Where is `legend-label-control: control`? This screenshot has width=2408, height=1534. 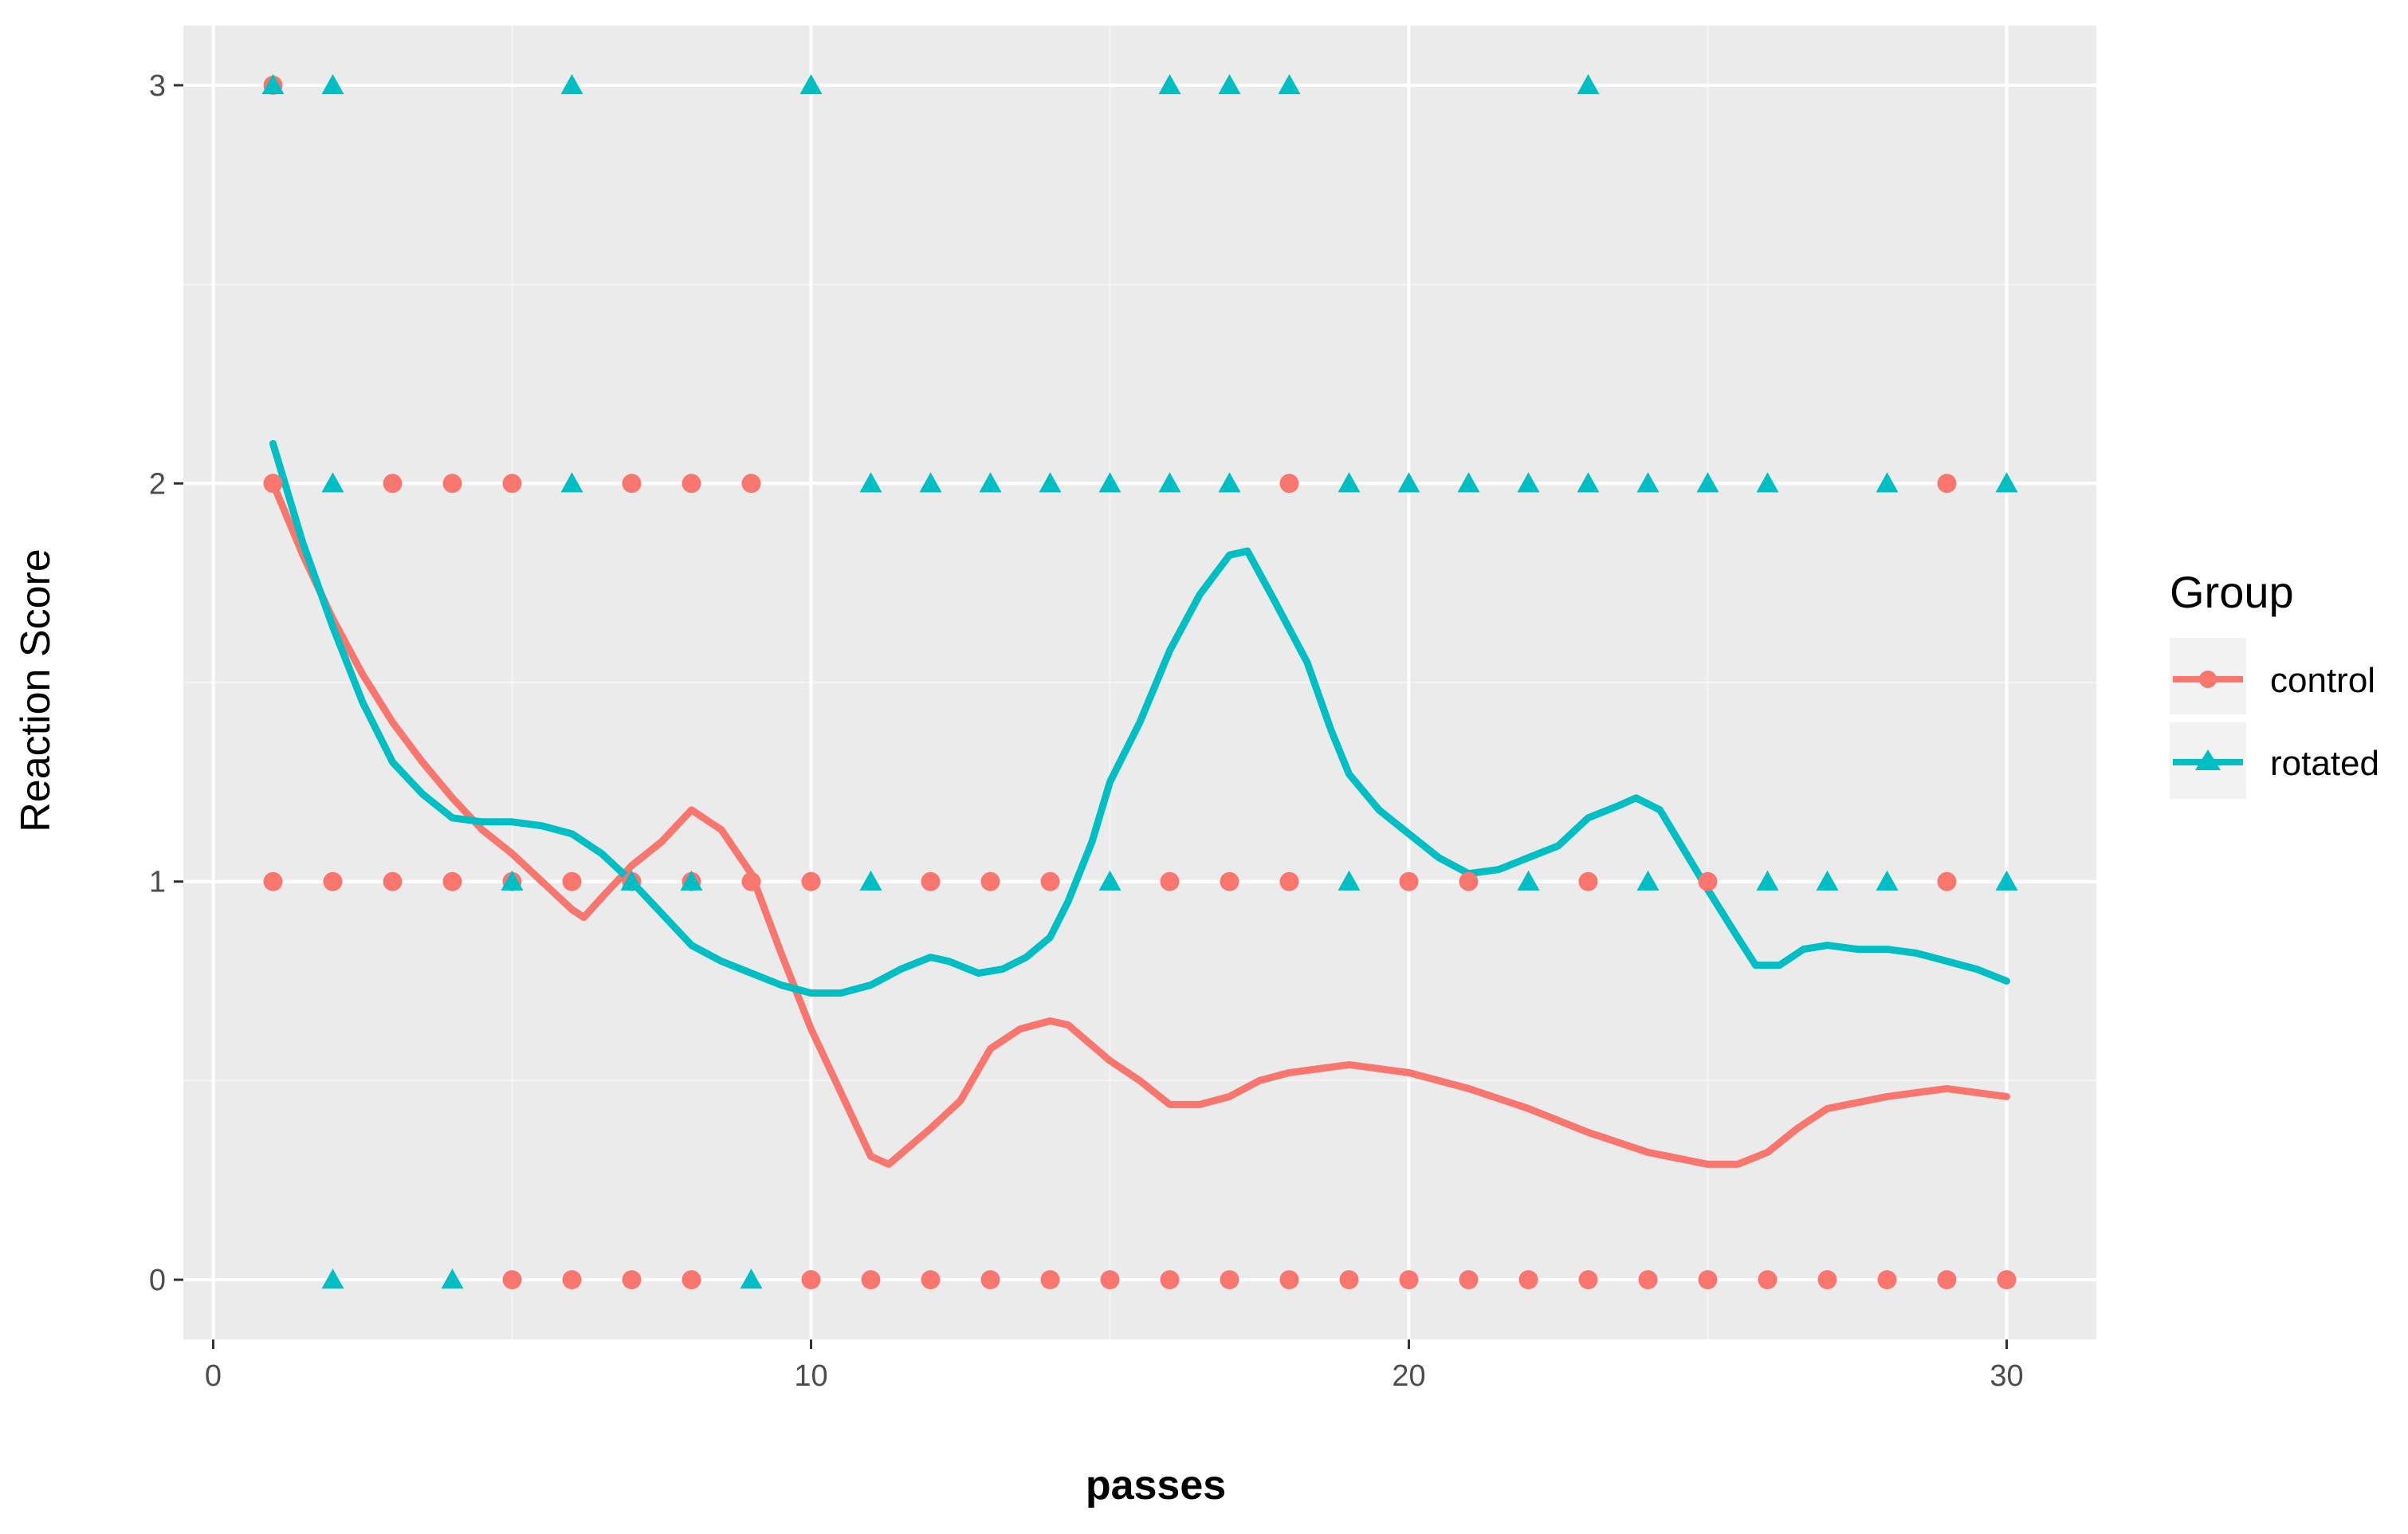 legend-label-control: control is located at coordinates (2322, 680).